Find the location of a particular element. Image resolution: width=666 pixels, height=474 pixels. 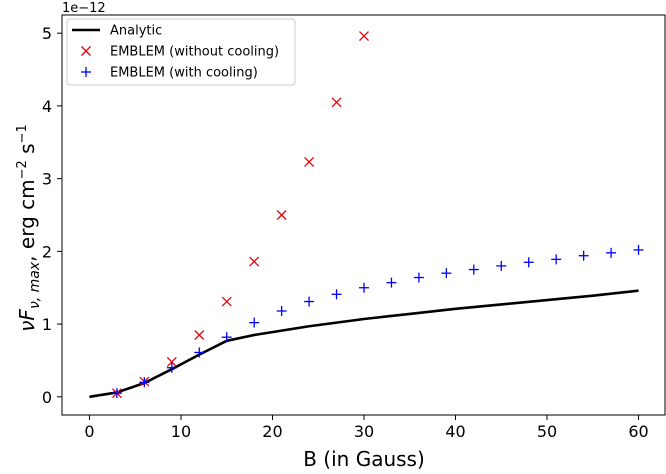

legend-swatch-with-cooling is located at coordinates (86, 72).